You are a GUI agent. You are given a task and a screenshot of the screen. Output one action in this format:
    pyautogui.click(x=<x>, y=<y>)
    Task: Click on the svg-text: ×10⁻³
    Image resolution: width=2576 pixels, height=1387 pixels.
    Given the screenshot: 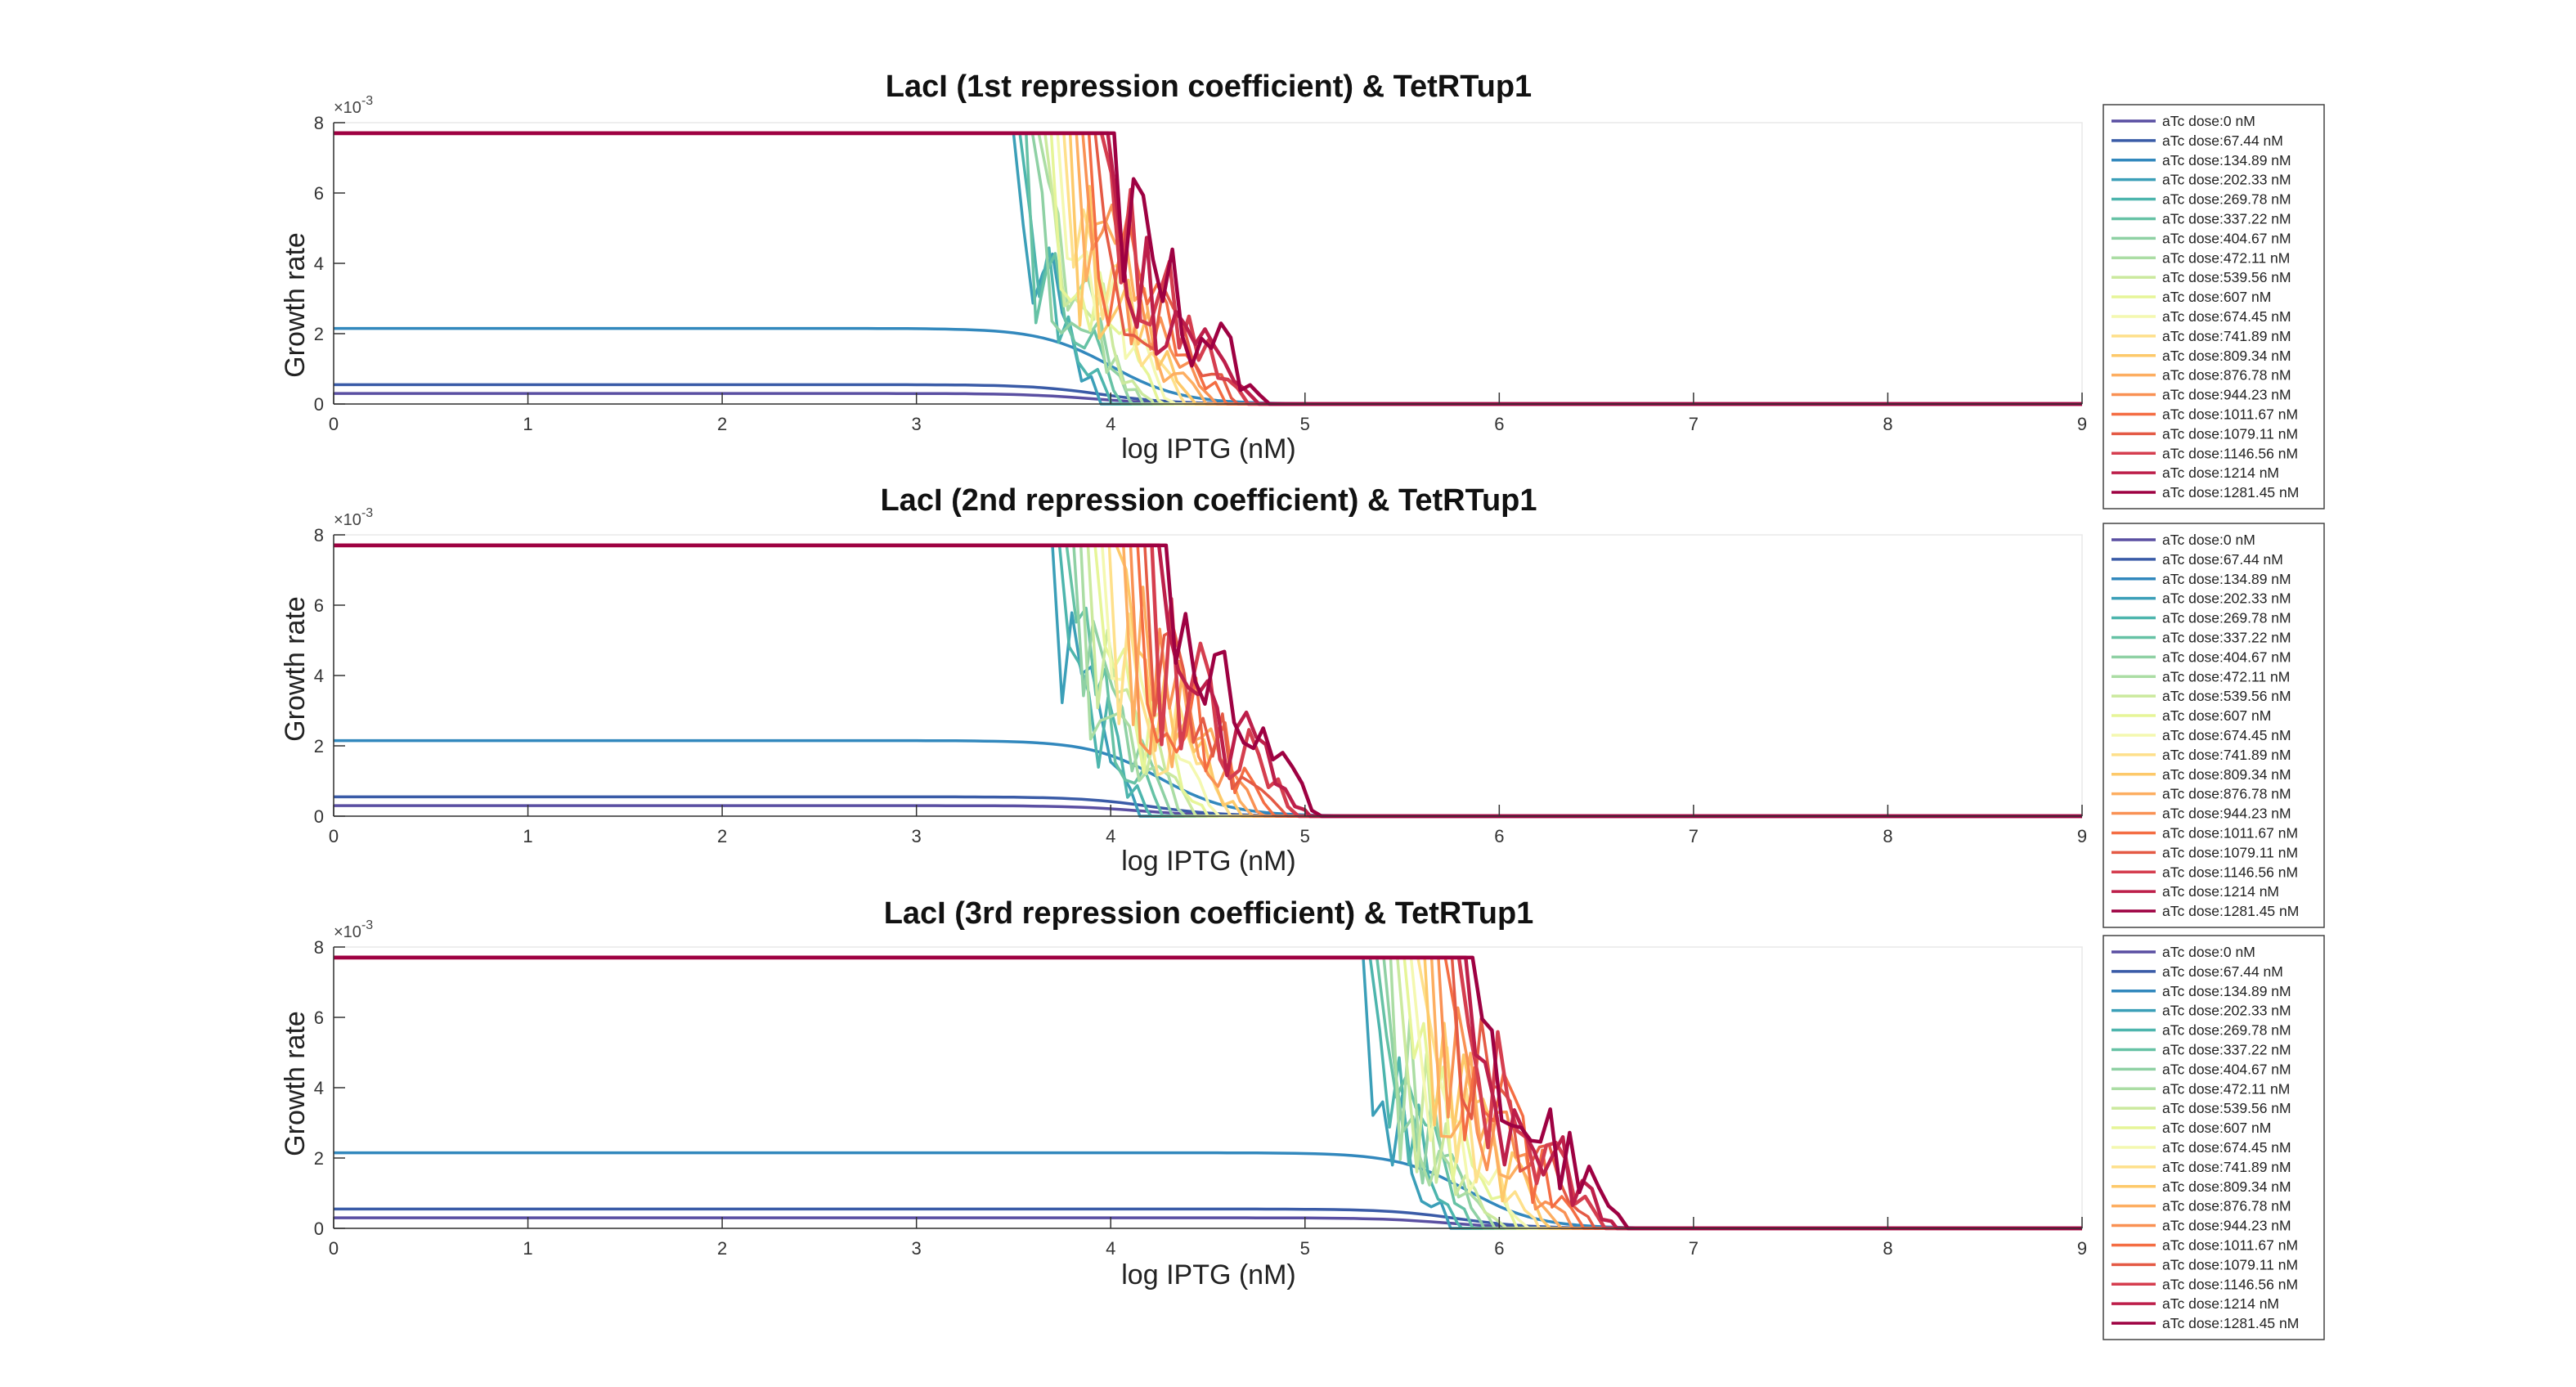 What is the action you would take?
    pyautogui.click(x=353, y=929)
    